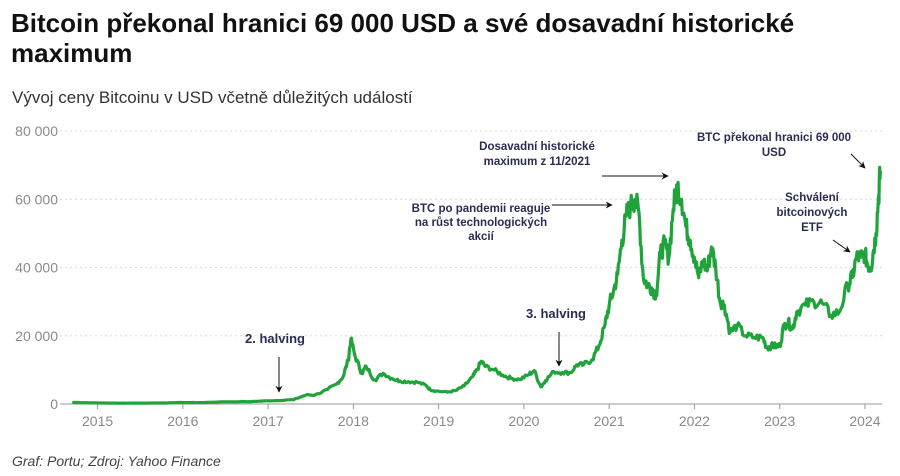 Image resolution: width=900 pixels, height=476 pixels. What do you see at coordinates (864, 421) in the screenshot?
I see `x-tick-label: 2024` at bounding box center [864, 421].